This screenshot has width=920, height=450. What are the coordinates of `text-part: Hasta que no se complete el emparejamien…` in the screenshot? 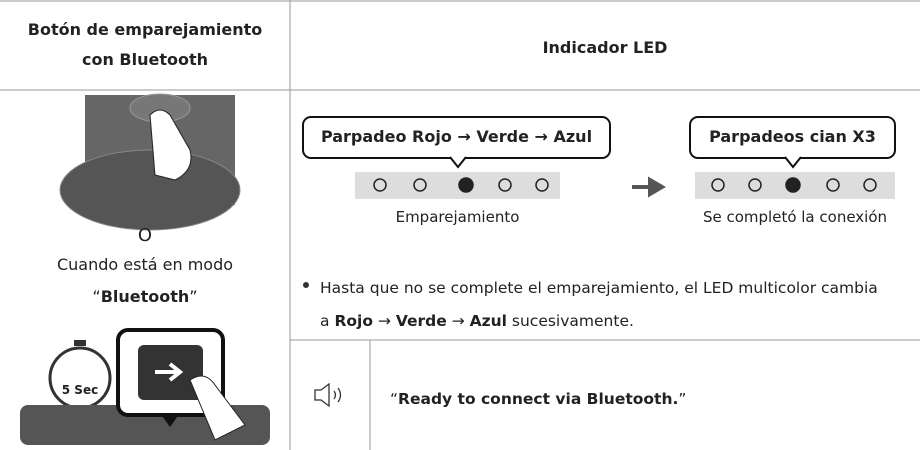 It's located at (599, 304).